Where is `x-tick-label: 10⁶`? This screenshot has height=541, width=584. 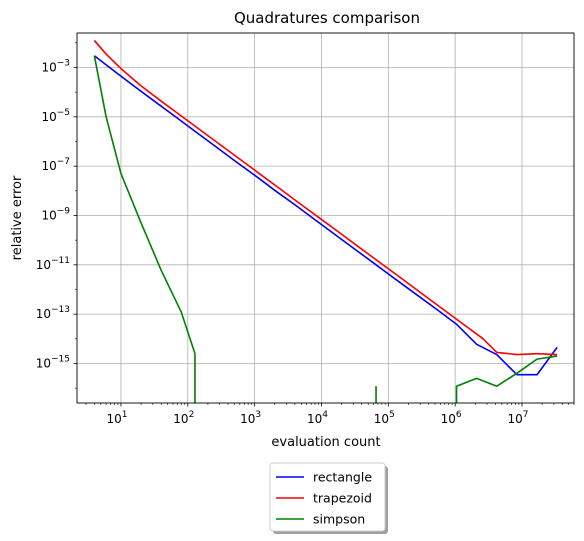
x-tick-label: 10⁶ is located at coordinates (451, 418).